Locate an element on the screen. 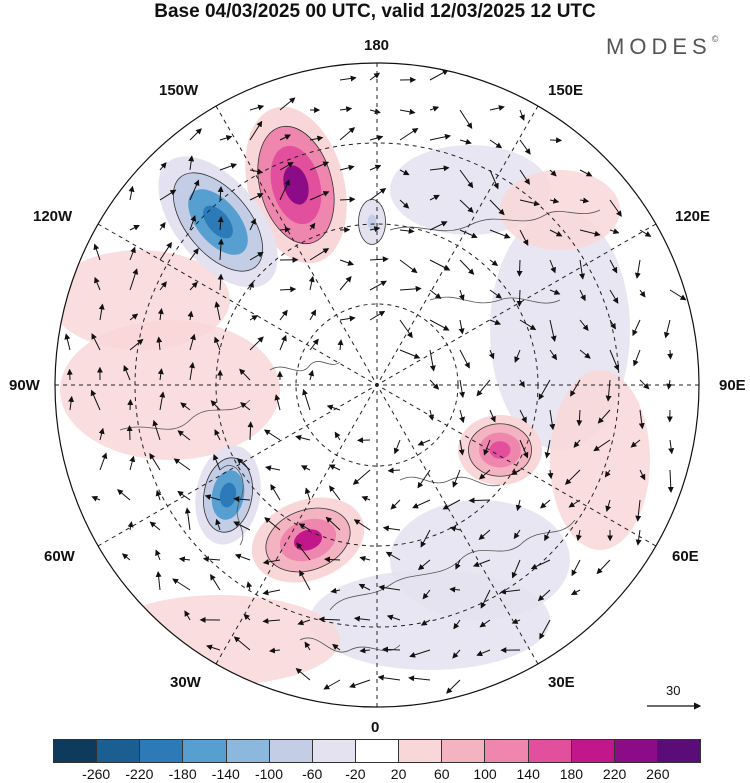 Image resolution: width=750 pixels, height=783 pixels. lon-label-60e: 60E is located at coordinates (685, 556).